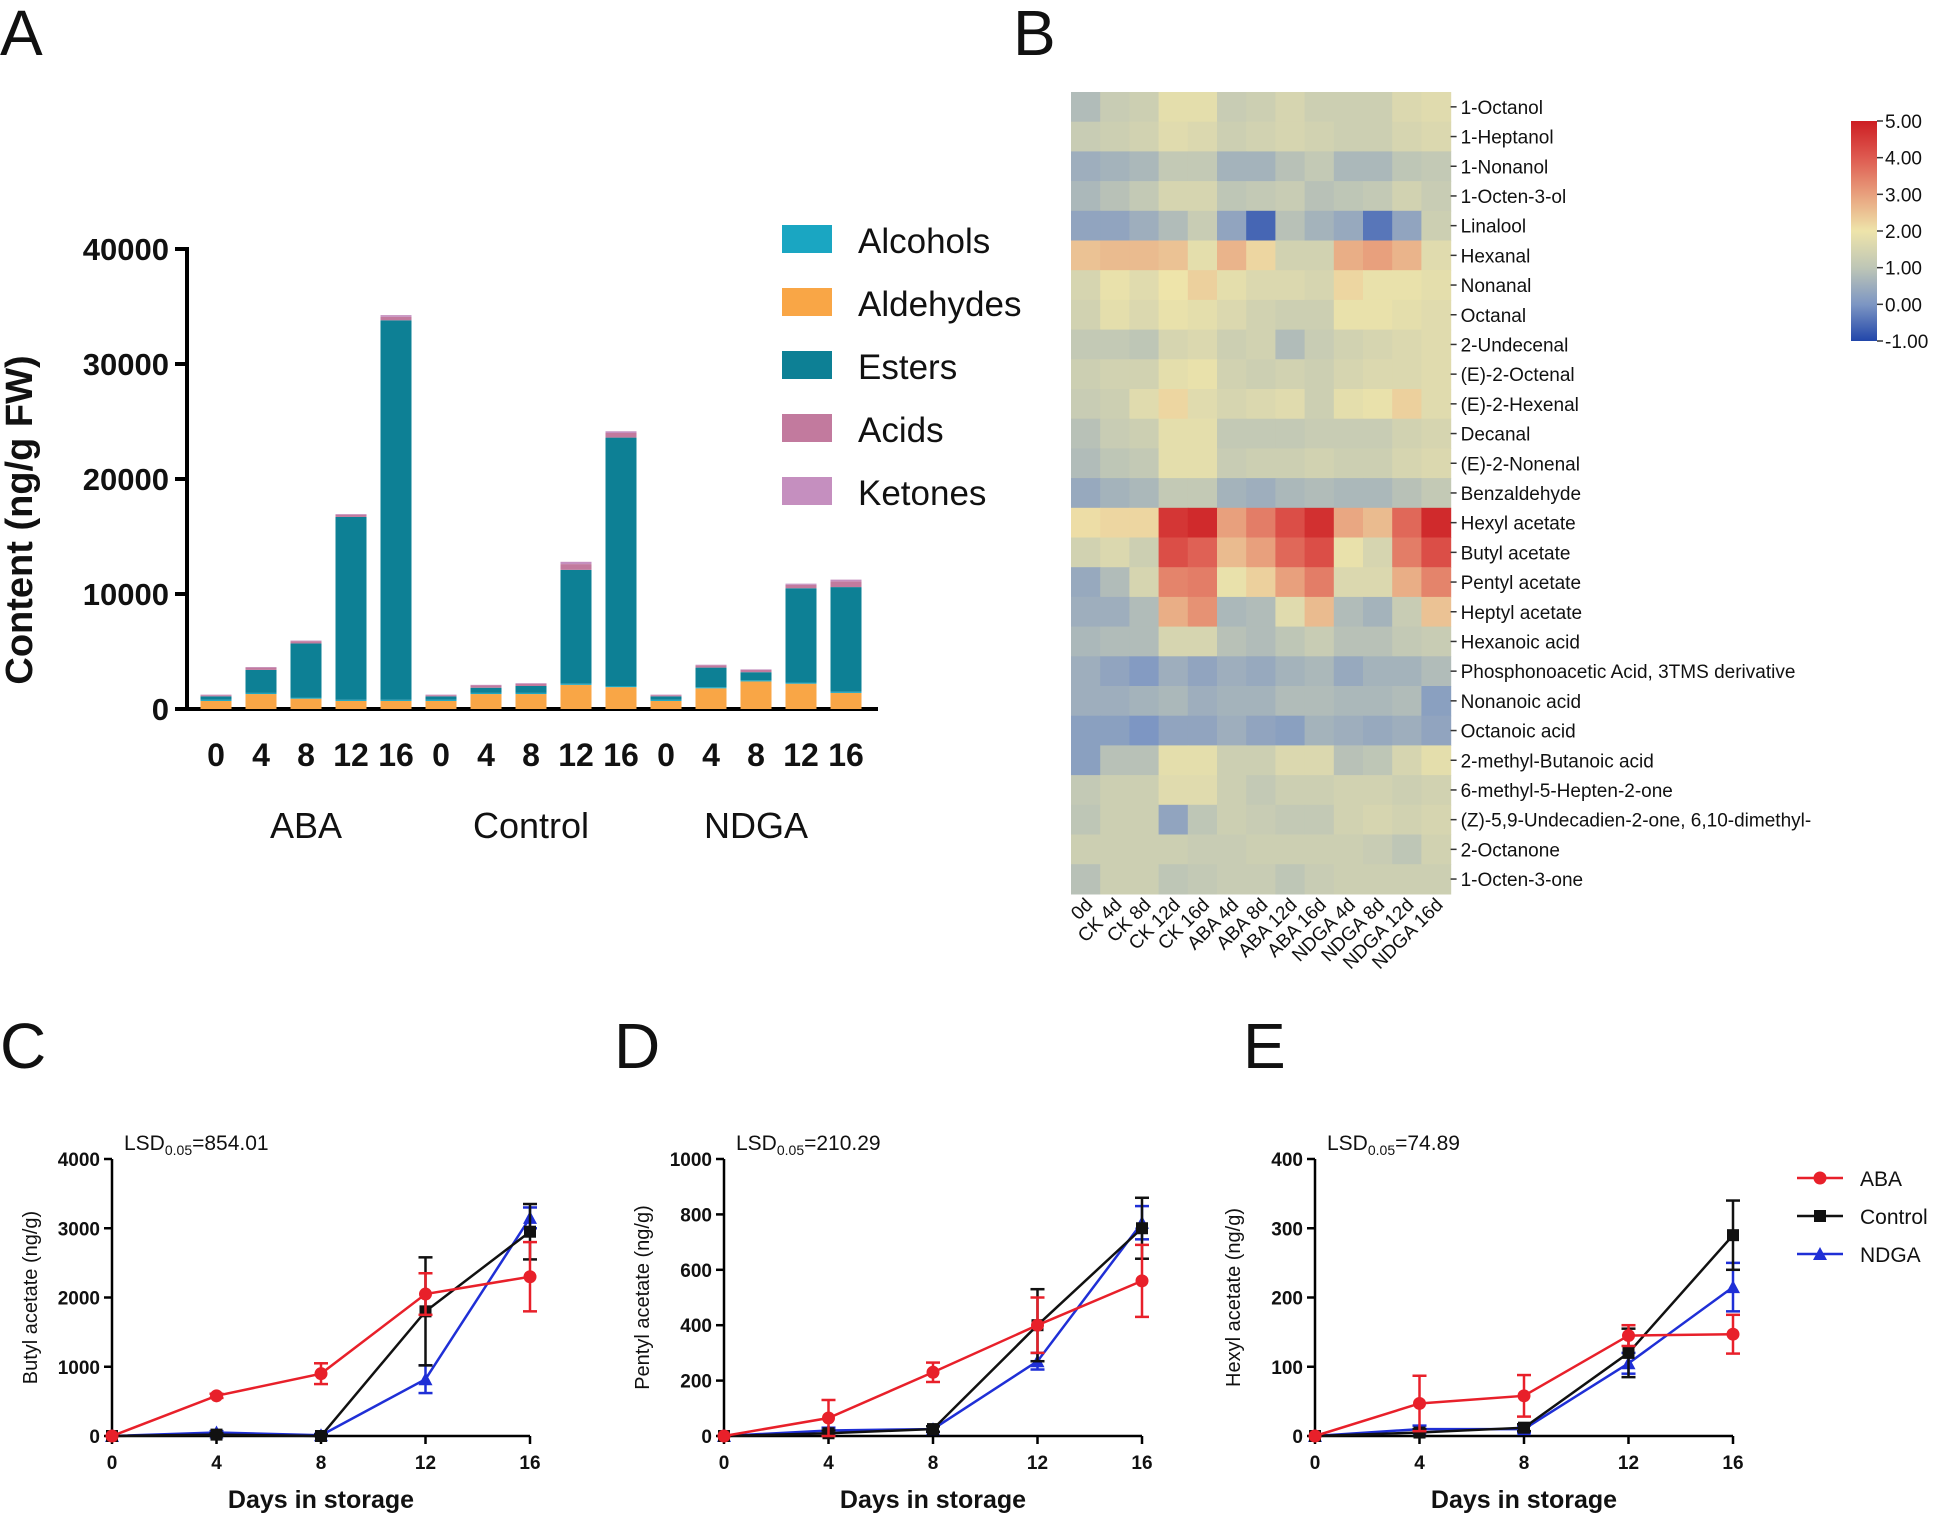 The width and height of the screenshot is (1933, 1516). I want to click on series-line-ndga, so click(321, 1327).